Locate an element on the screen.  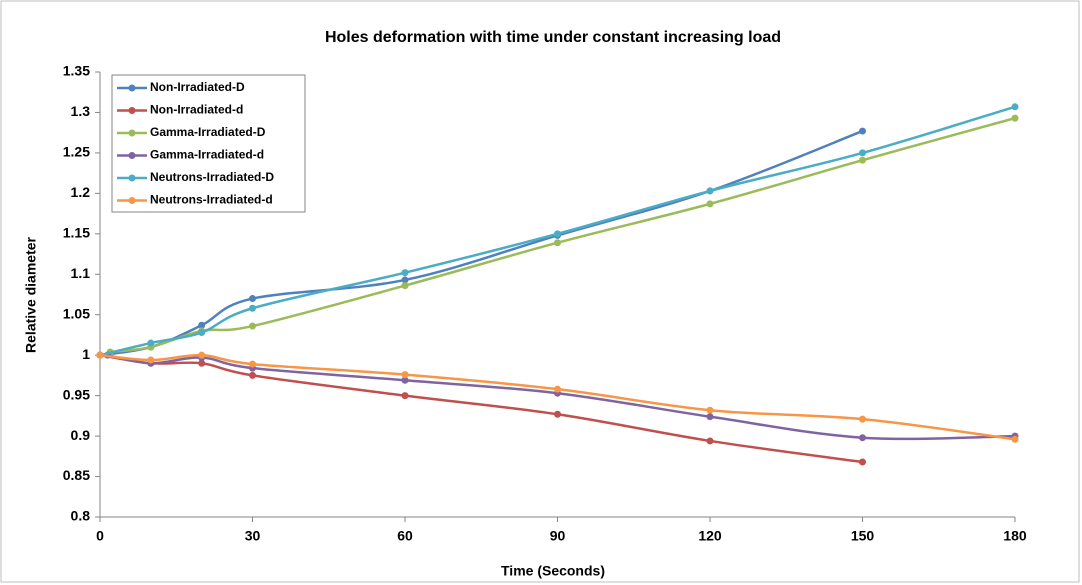
legend-box is located at coordinates (208, 143).